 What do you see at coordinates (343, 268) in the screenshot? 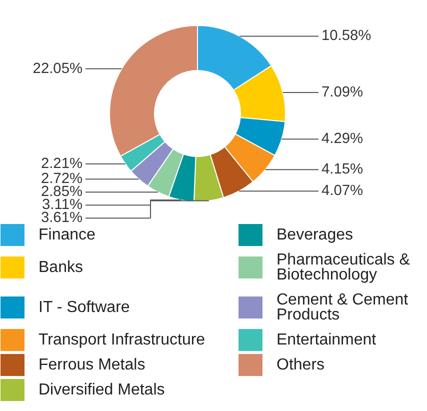
I see `legend-label: Pharmaceuticals & Biotechnology` at bounding box center [343, 268].